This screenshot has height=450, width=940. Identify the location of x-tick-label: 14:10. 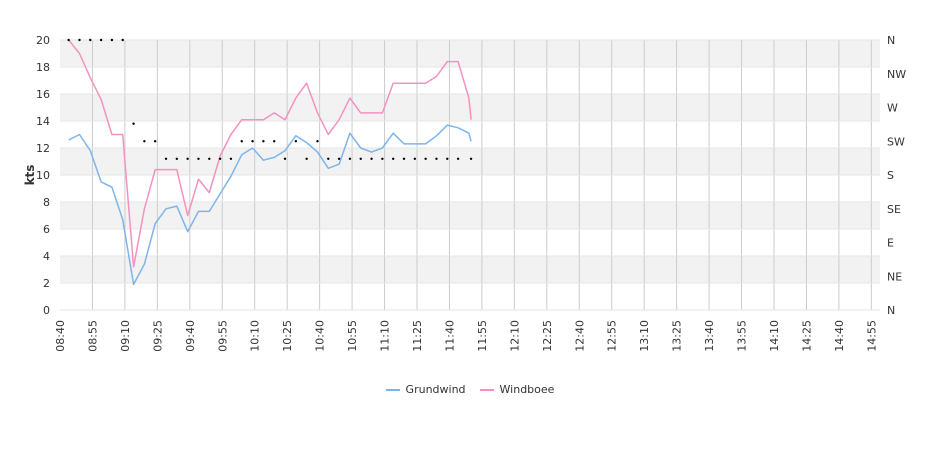
(774, 336).